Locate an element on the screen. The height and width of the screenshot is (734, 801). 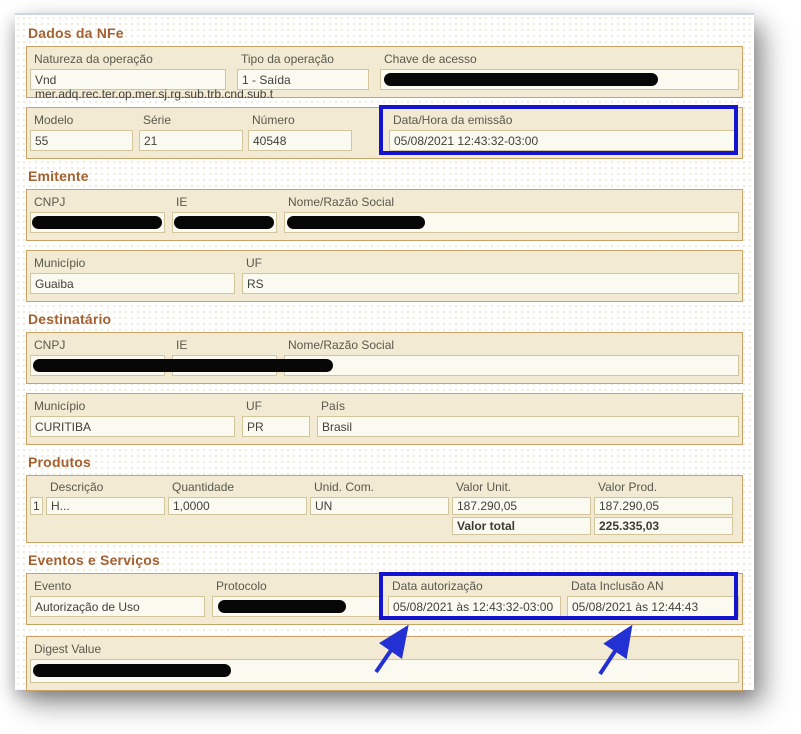
col-descricao: Descrição is located at coordinates (77, 487).